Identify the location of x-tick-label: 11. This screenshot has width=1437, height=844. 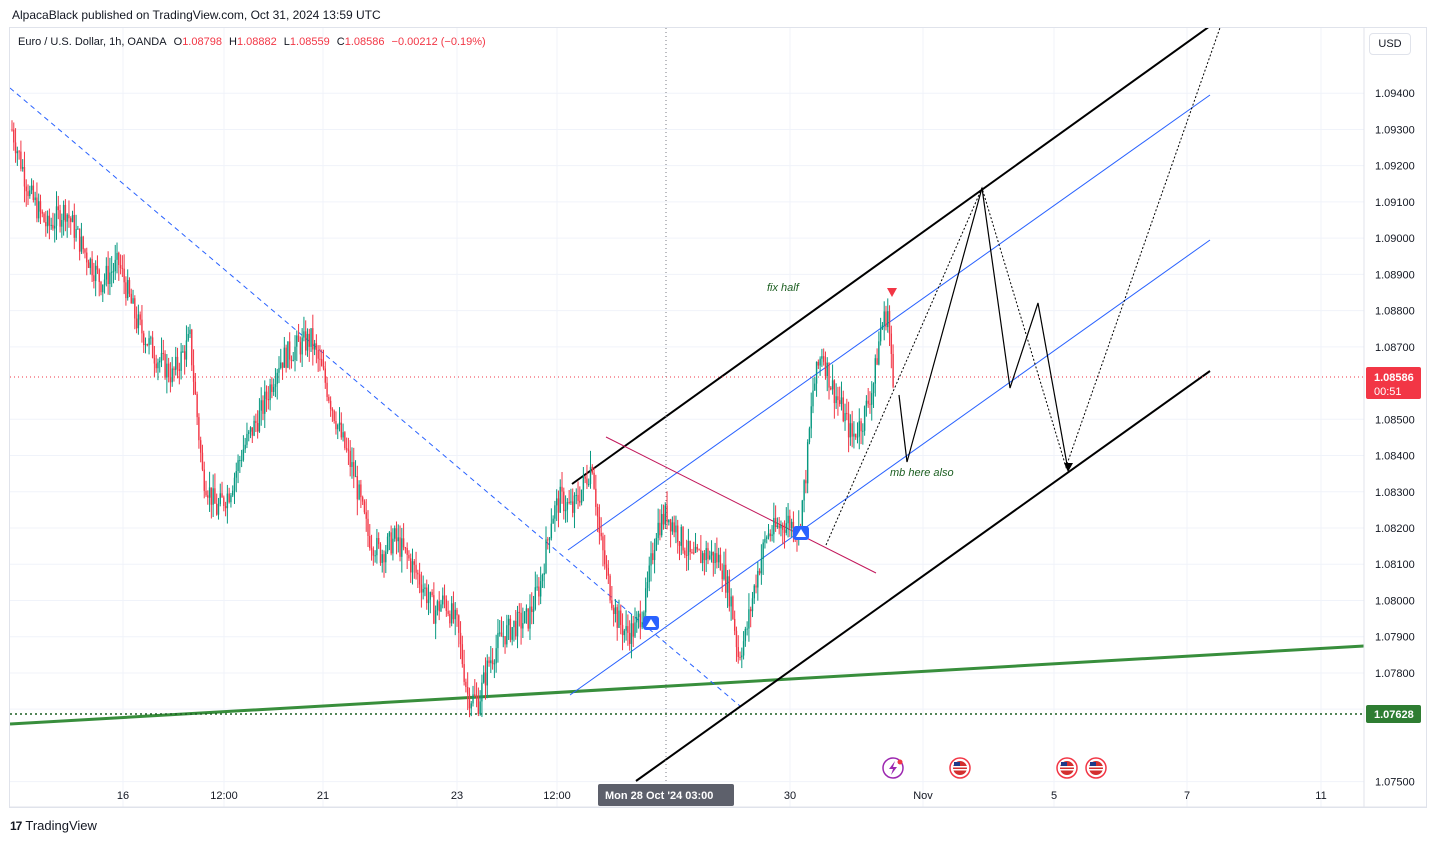
(1320, 796).